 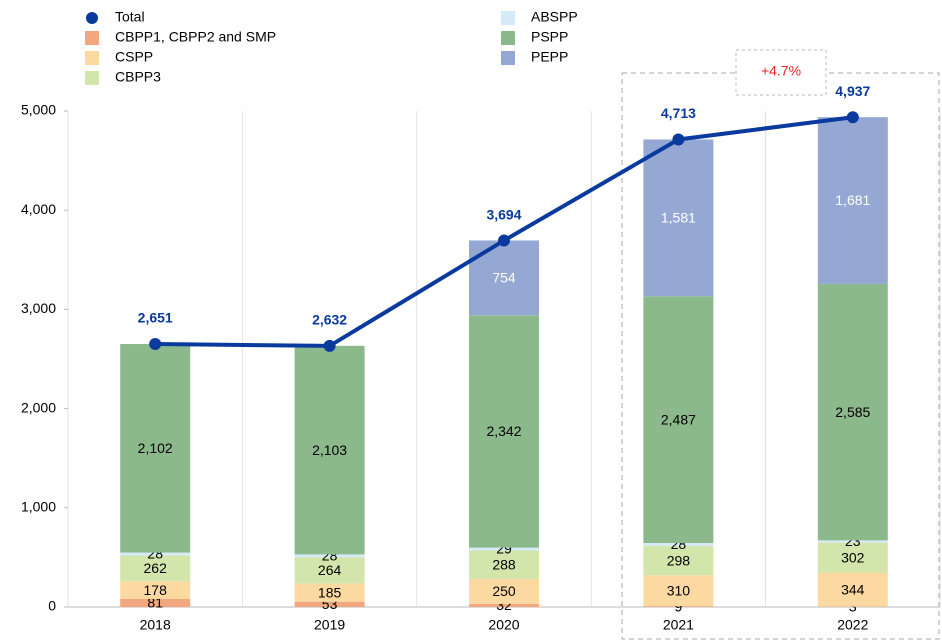 I want to click on value-label: 2,342, so click(x=503, y=431).